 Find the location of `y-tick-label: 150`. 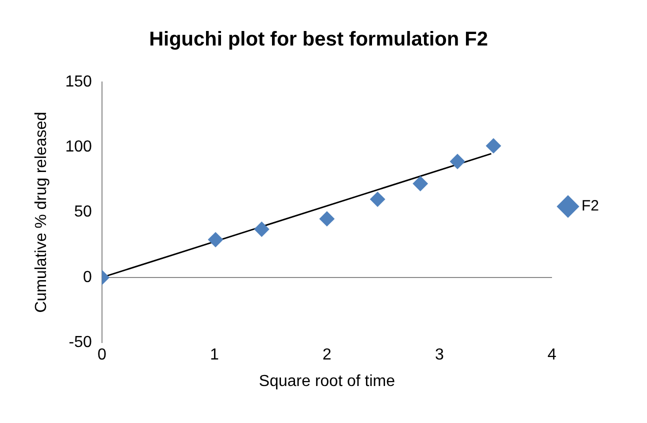

y-tick-label: 150 is located at coordinates (78, 81).